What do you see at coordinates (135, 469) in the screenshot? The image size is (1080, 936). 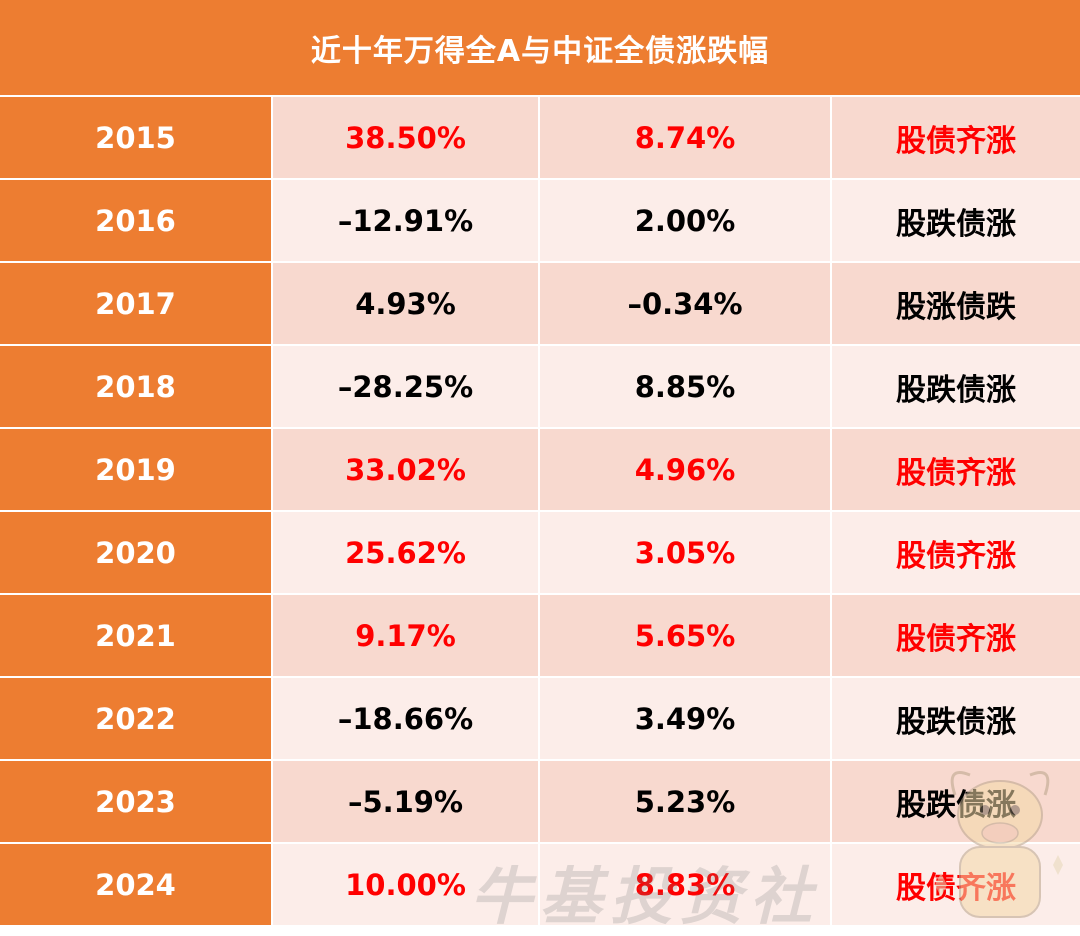 I see `year-cell: 2019` at bounding box center [135, 469].